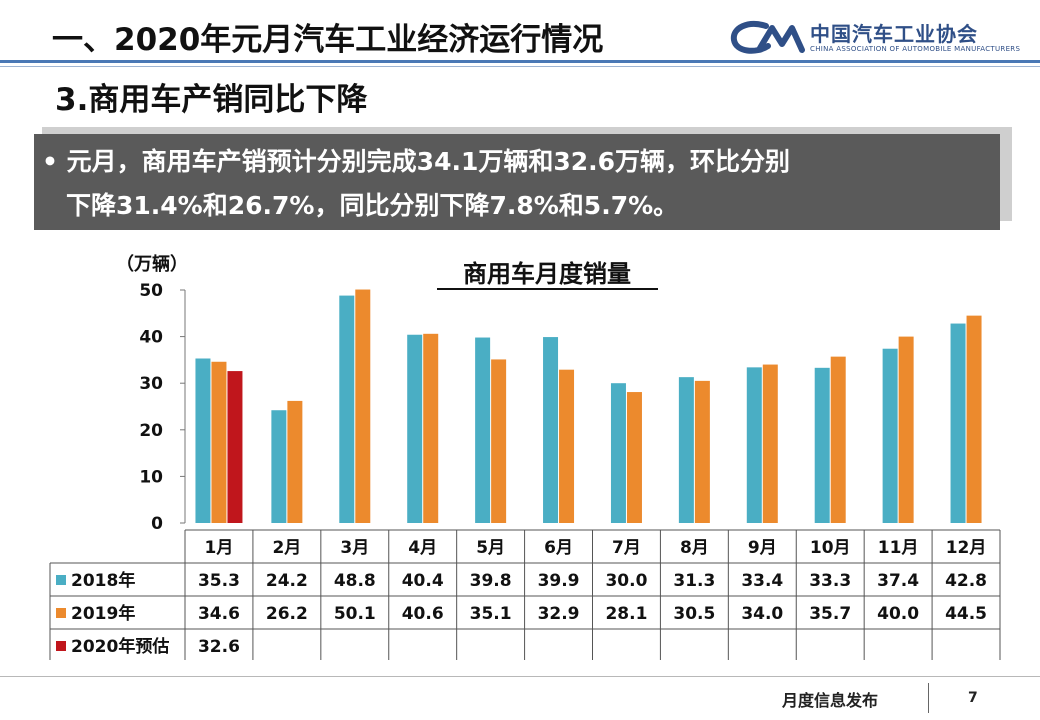 The image size is (1040, 720). Describe the element at coordinates (762, 614) in the screenshot. I see `data-label: 34.0` at that location.